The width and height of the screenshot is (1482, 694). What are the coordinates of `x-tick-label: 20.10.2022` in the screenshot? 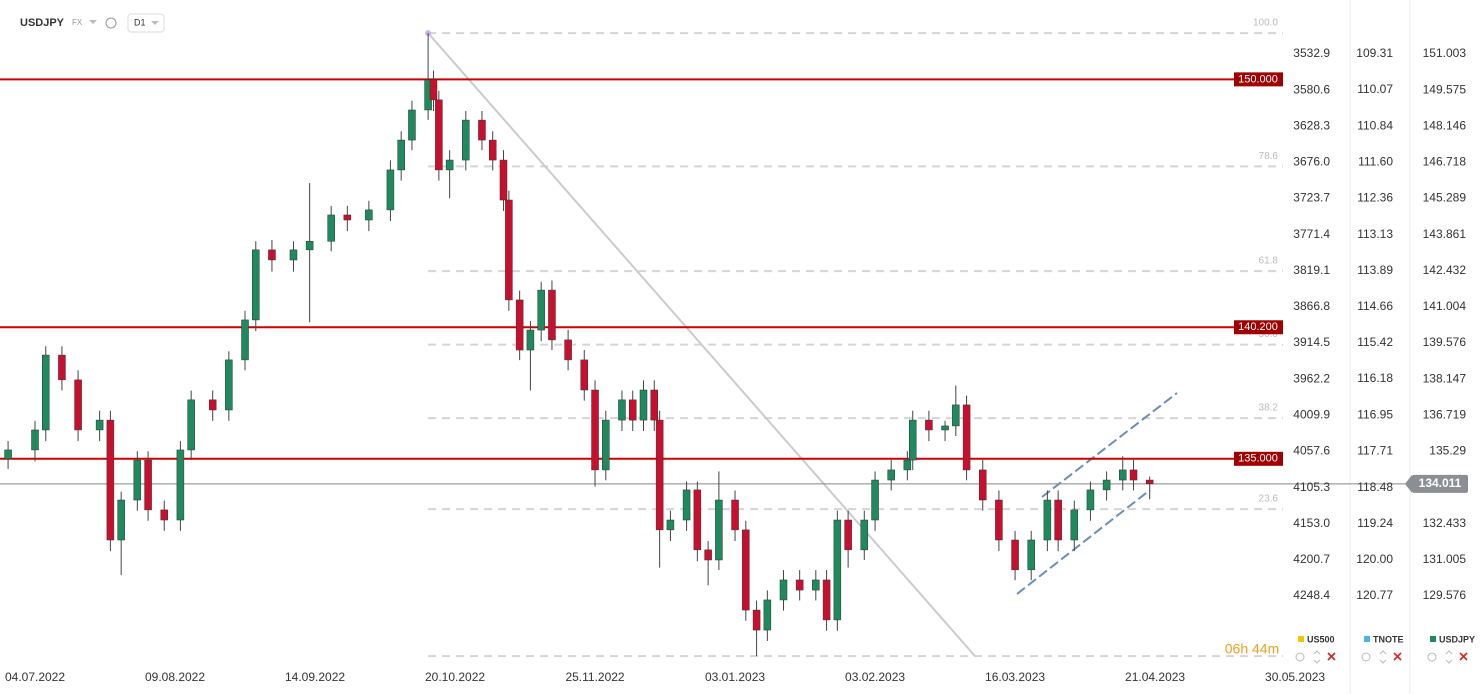 It's located at (455, 677).